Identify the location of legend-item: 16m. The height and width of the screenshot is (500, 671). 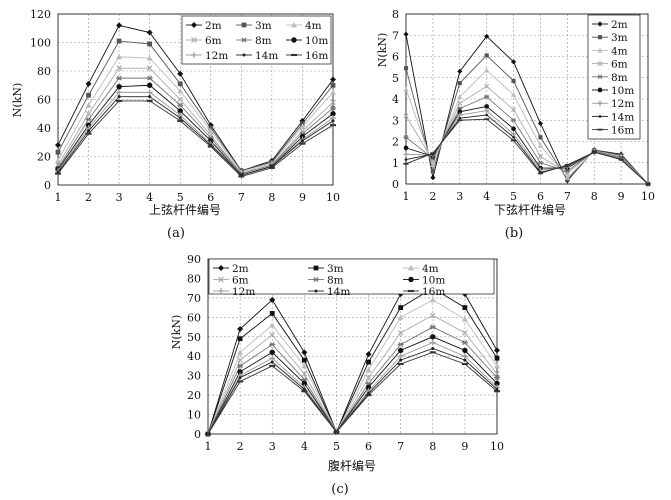
(613, 131).